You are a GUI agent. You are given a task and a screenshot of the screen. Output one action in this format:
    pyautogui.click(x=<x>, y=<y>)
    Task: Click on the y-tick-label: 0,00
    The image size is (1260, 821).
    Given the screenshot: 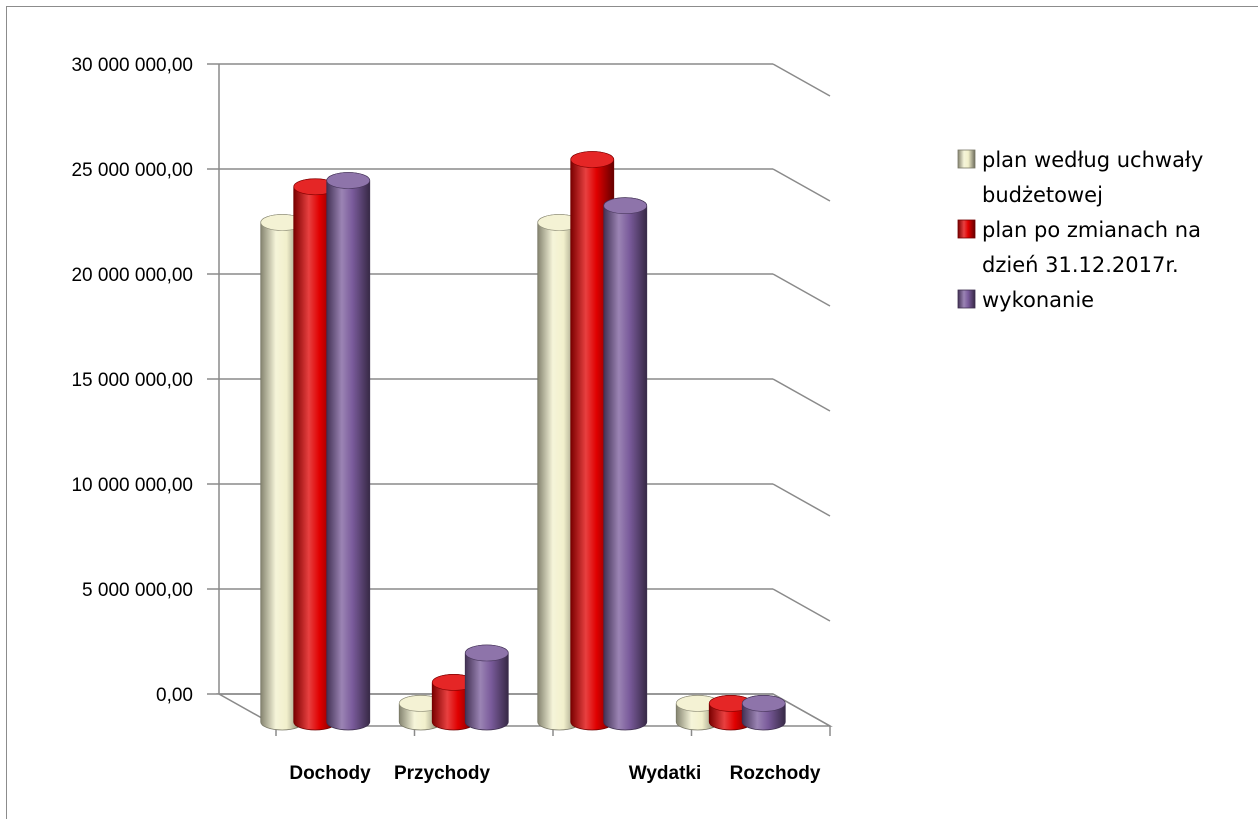 What is the action you would take?
    pyautogui.click(x=174, y=695)
    